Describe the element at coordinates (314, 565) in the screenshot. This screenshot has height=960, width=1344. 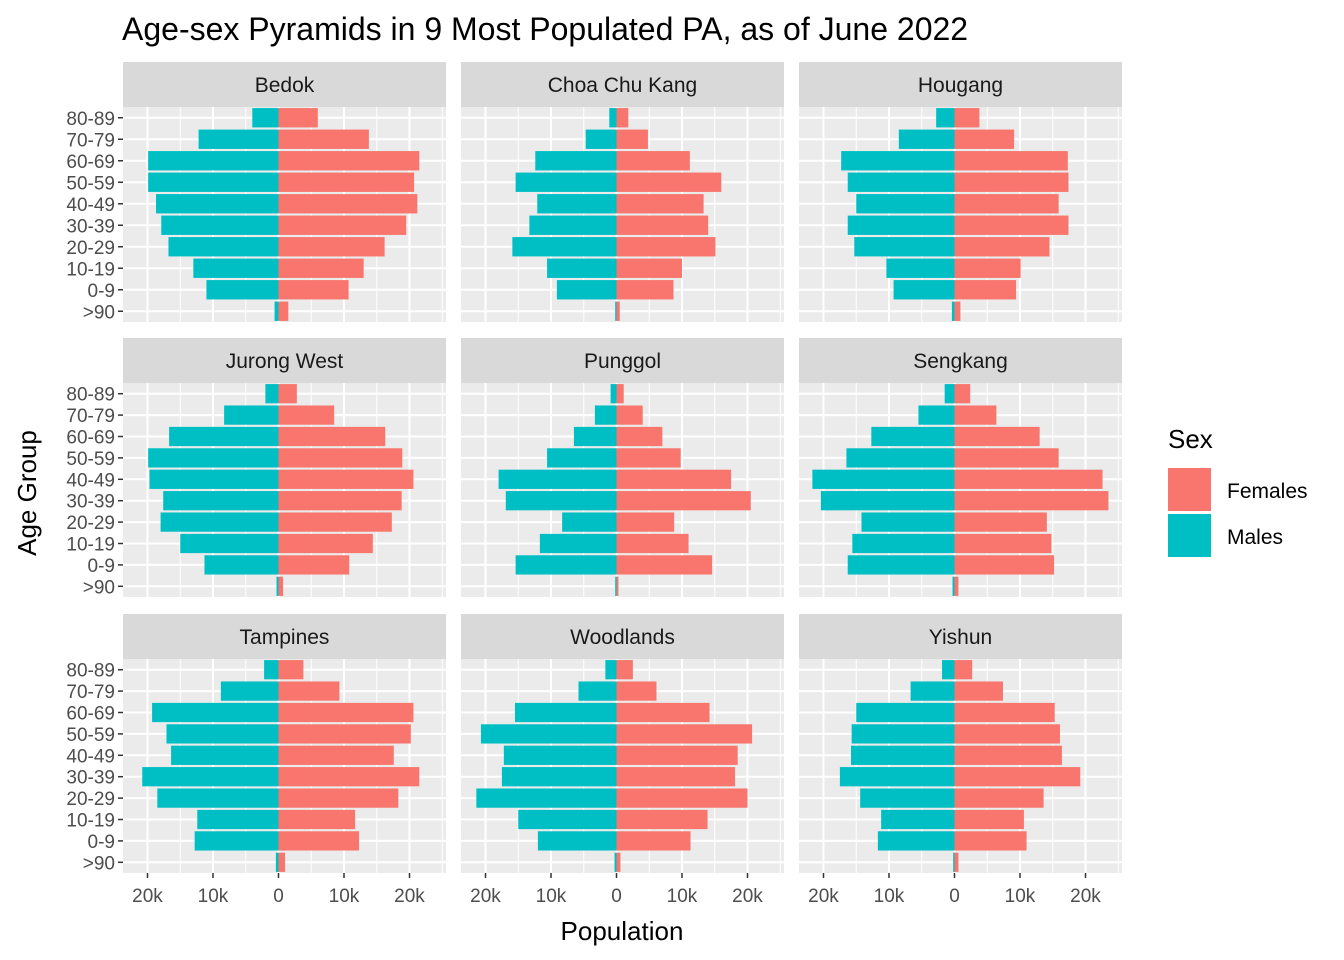
I see `bar-females-jurong-west` at that location.